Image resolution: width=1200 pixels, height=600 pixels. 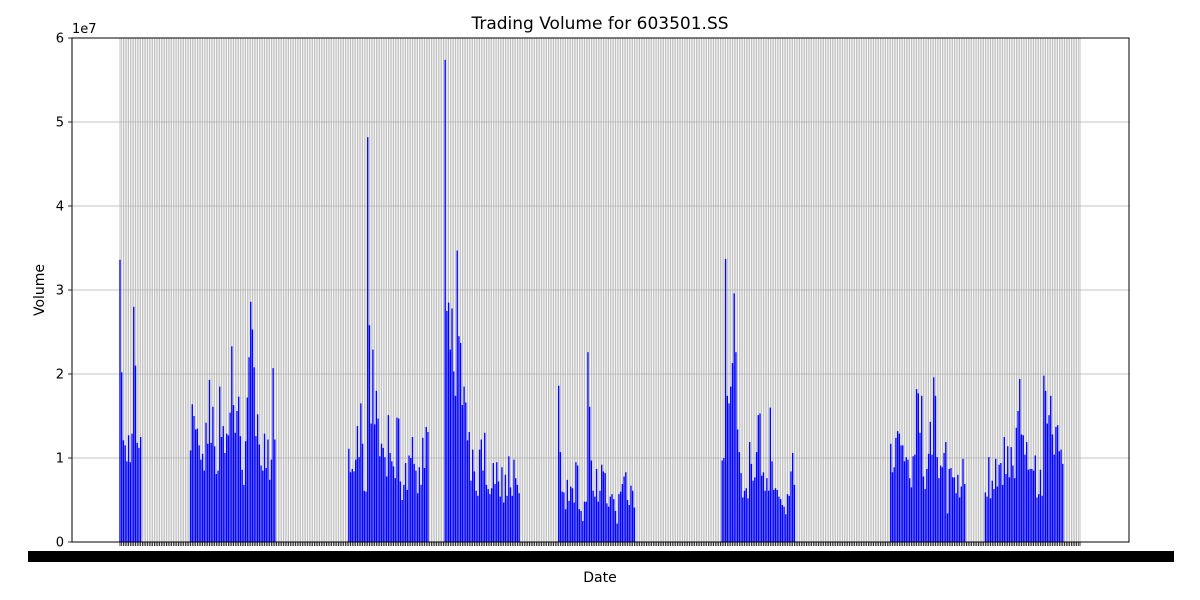 What do you see at coordinates (60, 291) in the screenshot?
I see `y-tick-label: 3` at bounding box center [60, 291].